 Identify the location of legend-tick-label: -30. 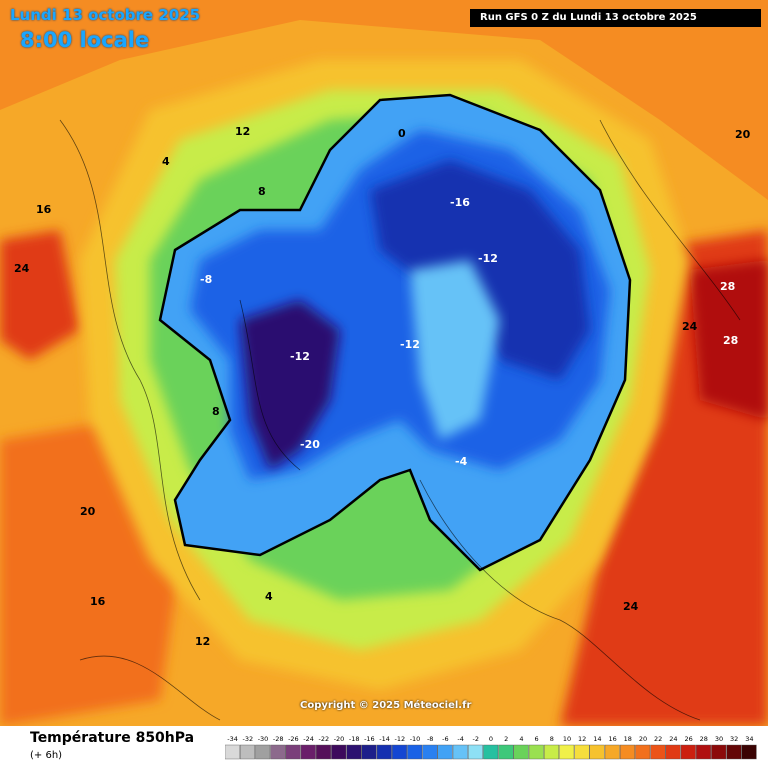
(263, 739).